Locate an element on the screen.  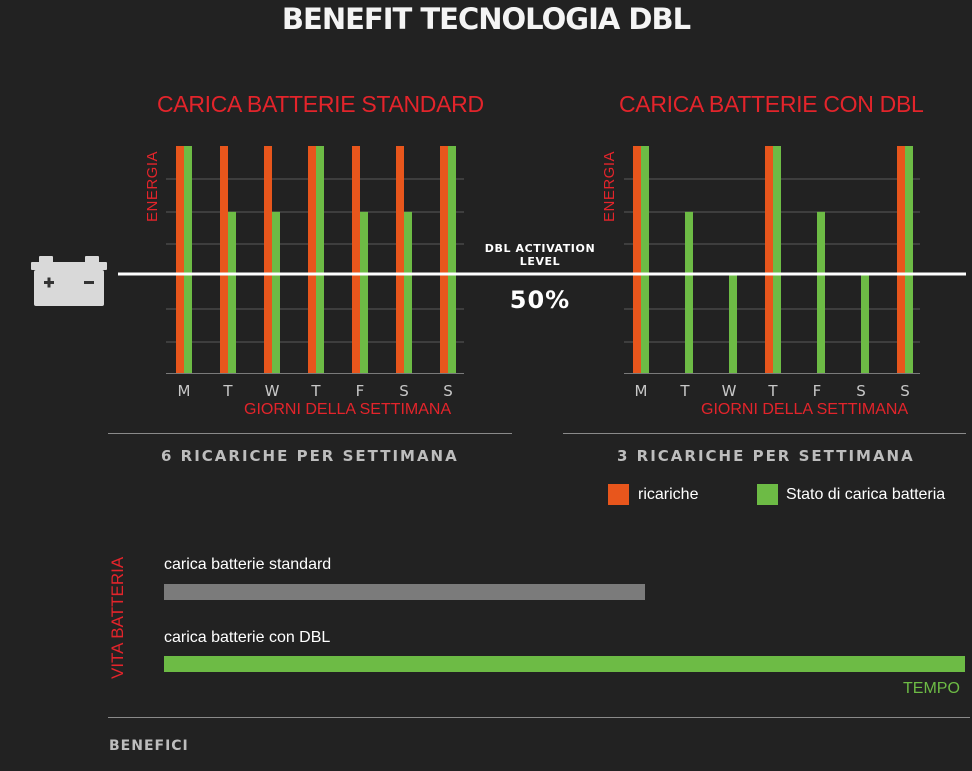
tick-label-standard-1: T is located at coordinates (227, 391).